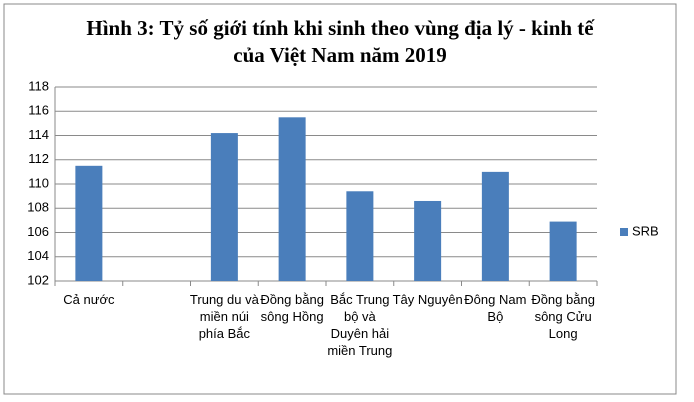 The height and width of the screenshot is (402, 694). I want to click on y-tick-label: 102, so click(38, 279).